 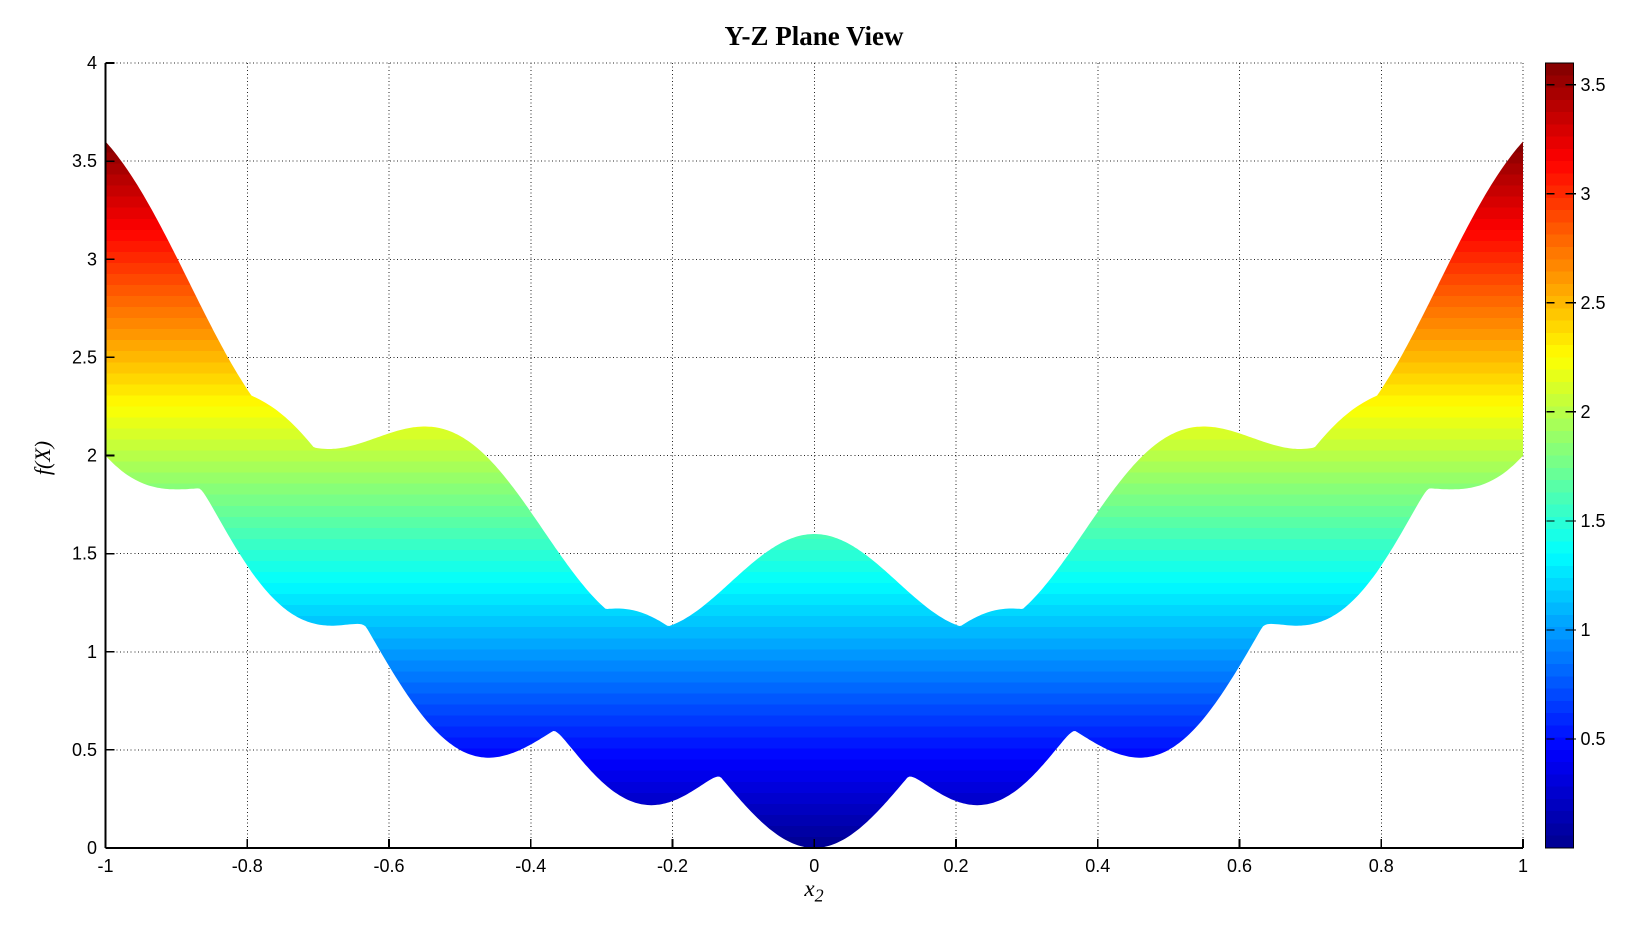 What do you see at coordinates (672, 866) in the screenshot?
I see `x-tick-label: -0.2` at bounding box center [672, 866].